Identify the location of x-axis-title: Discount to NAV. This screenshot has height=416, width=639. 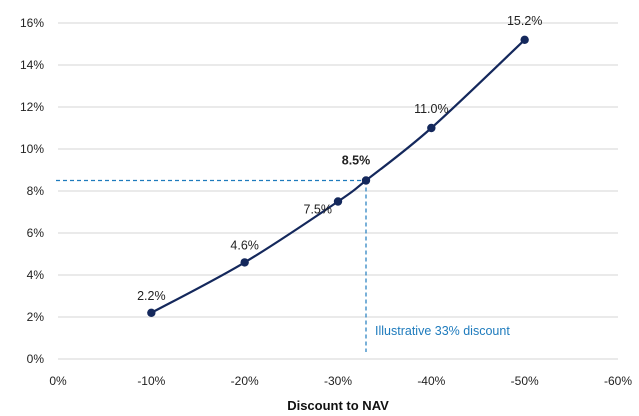
(338, 405).